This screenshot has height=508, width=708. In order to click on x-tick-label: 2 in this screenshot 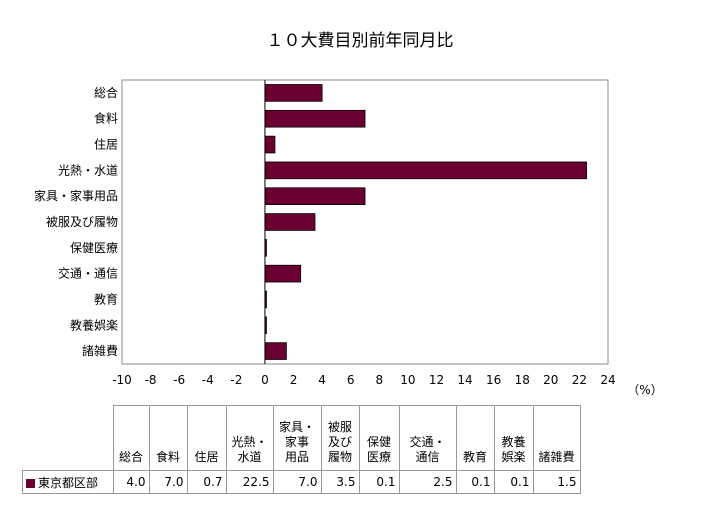, I will do `click(294, 380)`.